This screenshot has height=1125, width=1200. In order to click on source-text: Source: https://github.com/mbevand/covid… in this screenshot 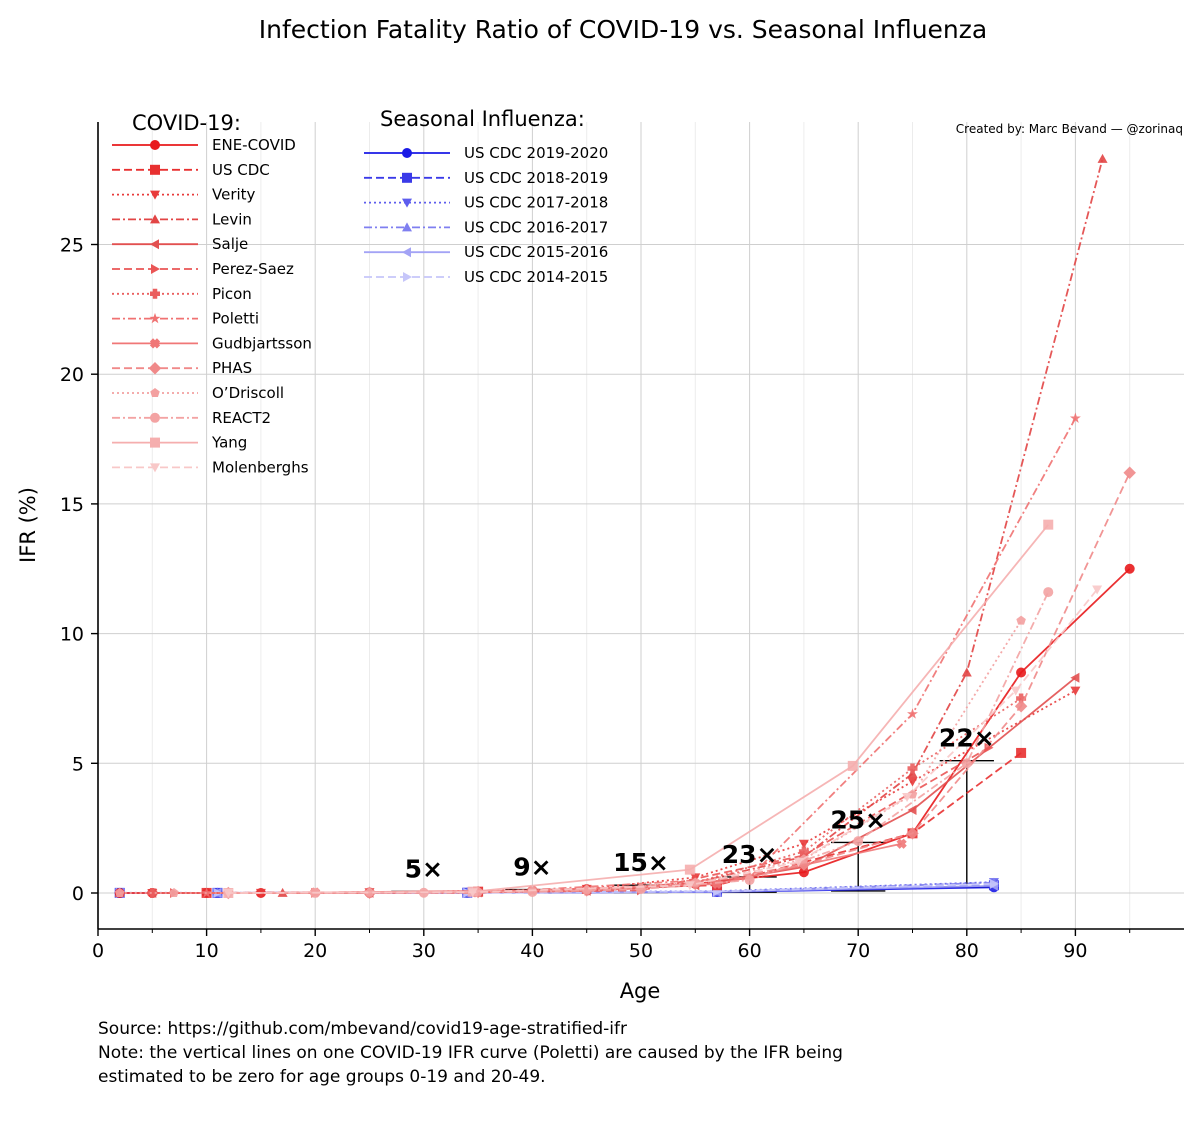, I will do `click(362, 1029)`.